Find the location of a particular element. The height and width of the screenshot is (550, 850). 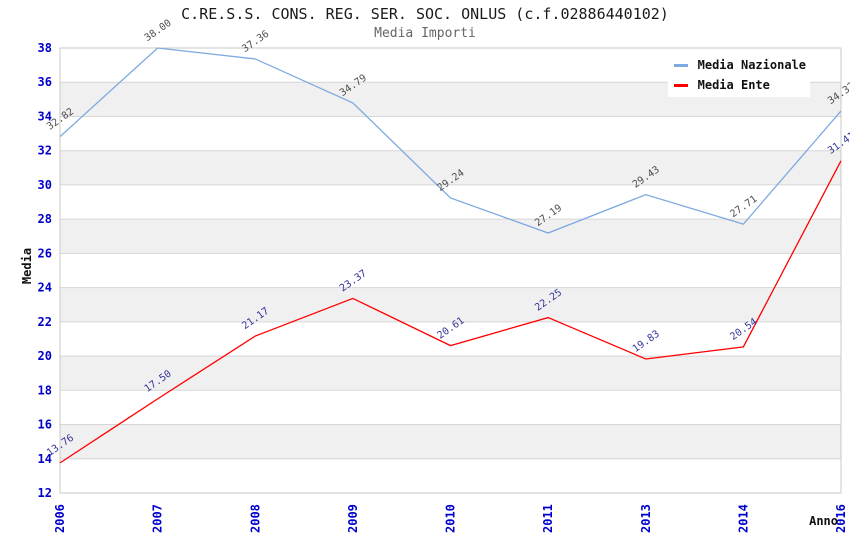

y-tick-label: 26 is located at coordinates (45, 253).